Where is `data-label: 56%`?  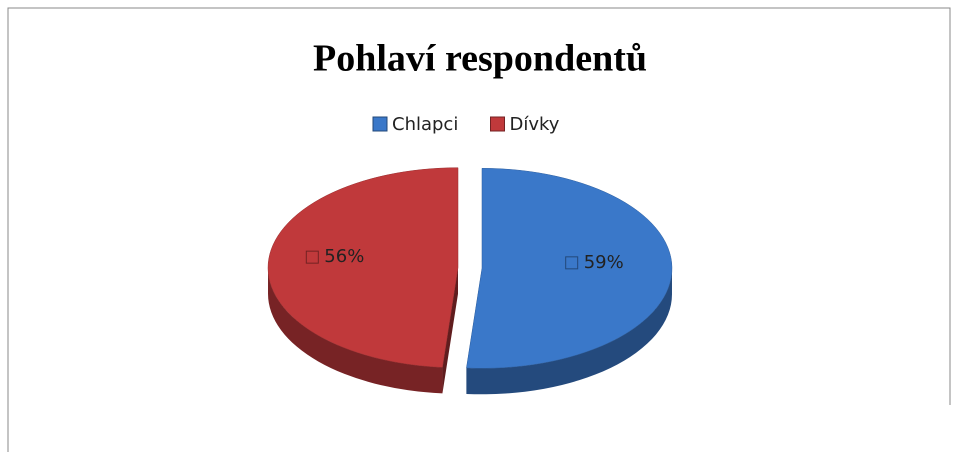
data-label: 56% is located at coordinates (344, 256).